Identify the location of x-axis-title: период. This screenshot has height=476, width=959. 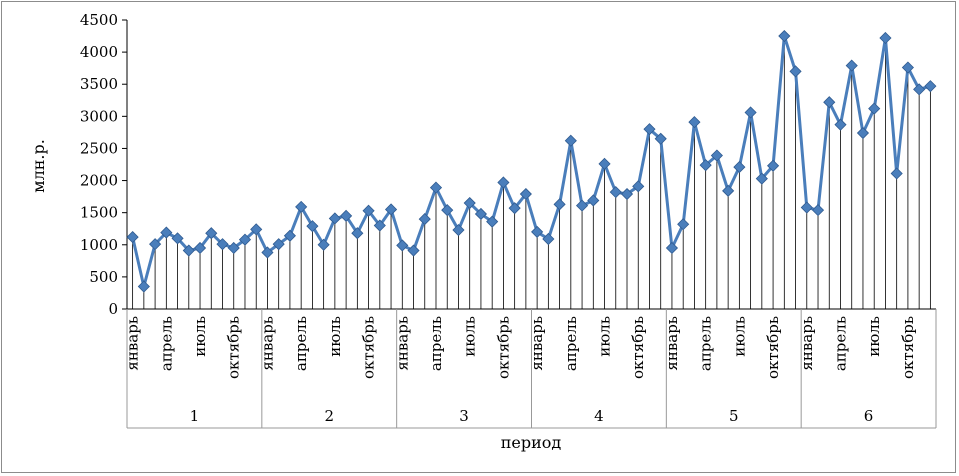
(531, 442).